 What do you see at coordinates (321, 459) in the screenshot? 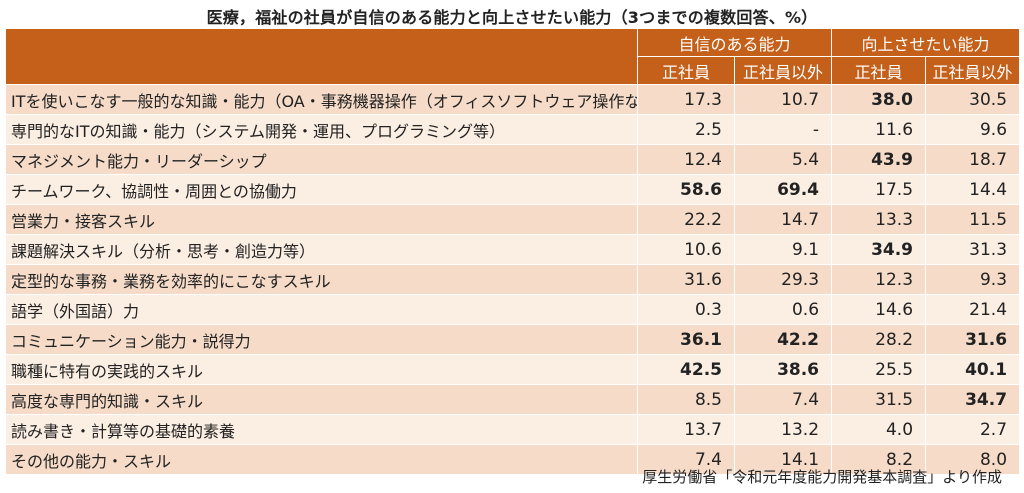
I see `row-label: その他の能力・スキル` at bounding box center [321, 459].